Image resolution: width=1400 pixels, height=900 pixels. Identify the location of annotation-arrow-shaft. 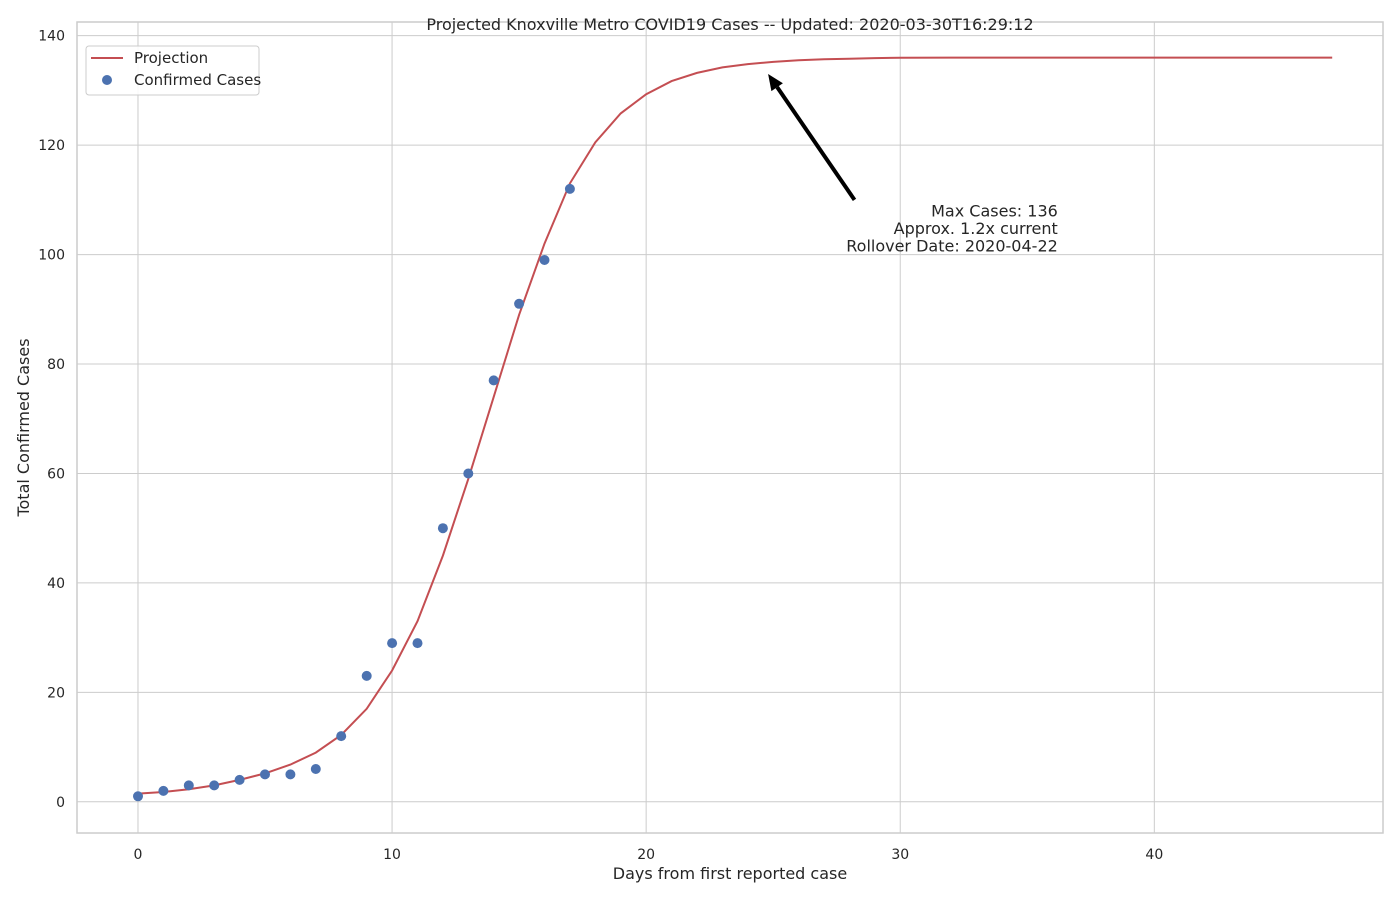
(816, 143).